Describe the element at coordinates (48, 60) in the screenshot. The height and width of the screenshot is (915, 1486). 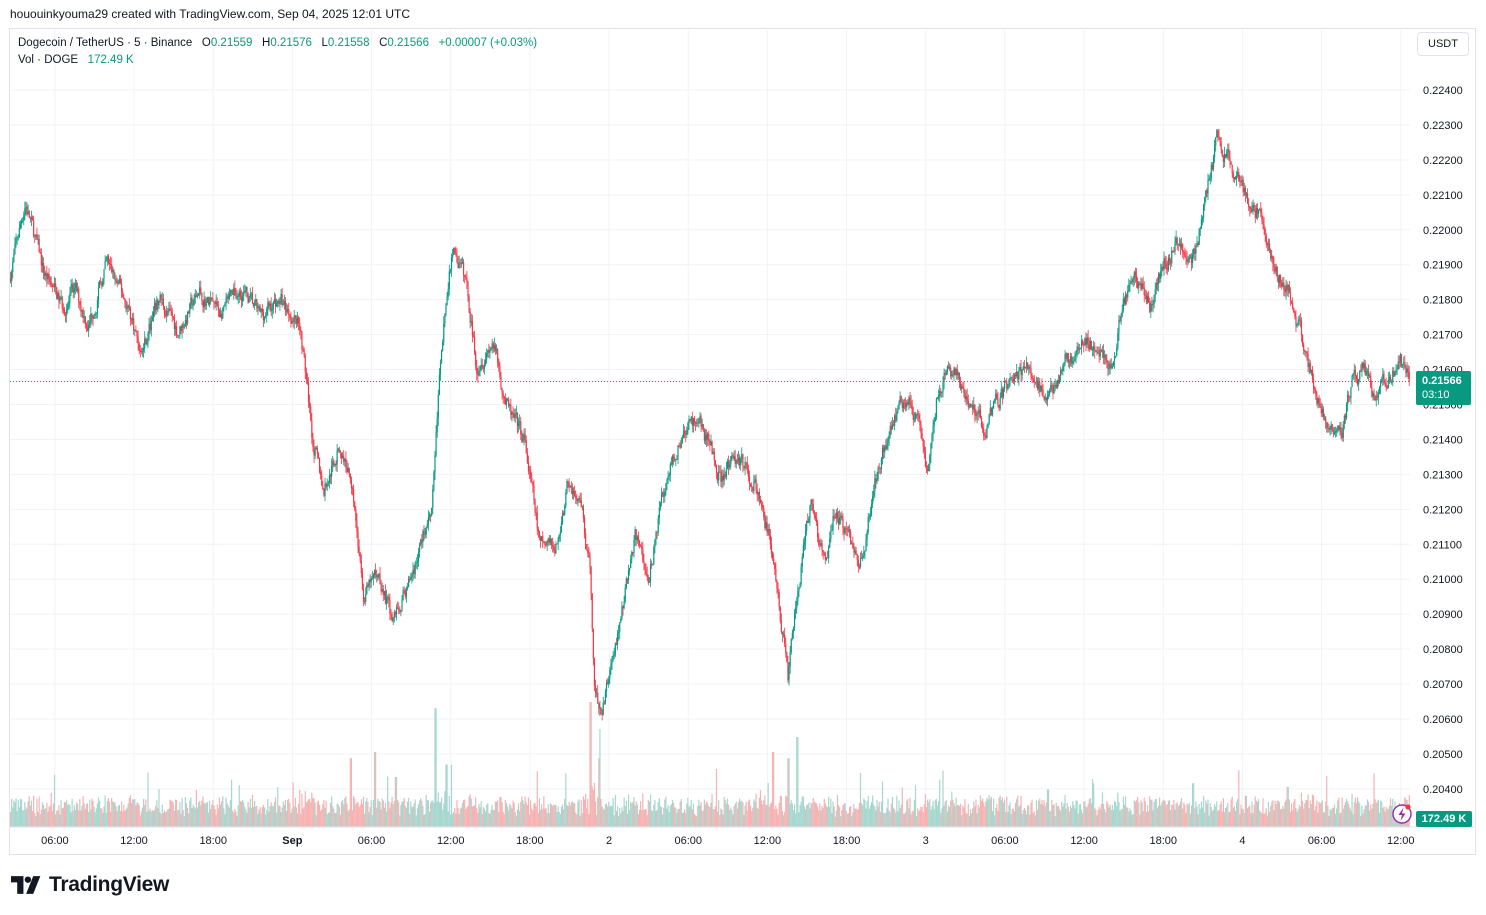
I see `volume-label: Vol · DOGE` at that location.